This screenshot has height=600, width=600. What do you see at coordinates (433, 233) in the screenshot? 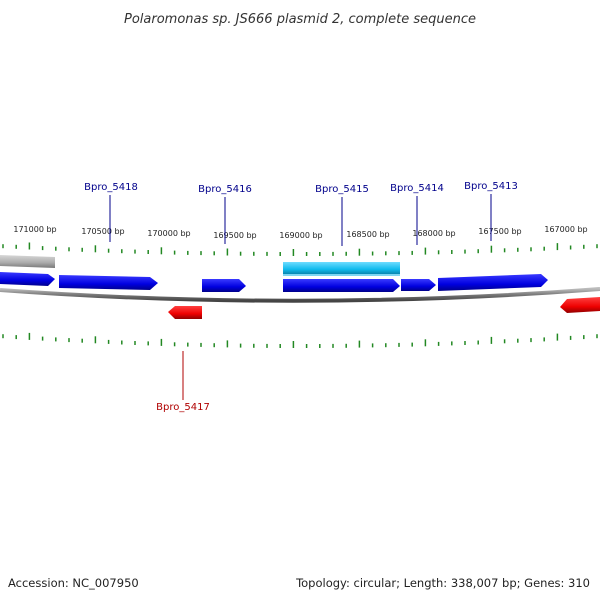
I see `scale-label: 168000 bp` at bounding box center [433, 233].